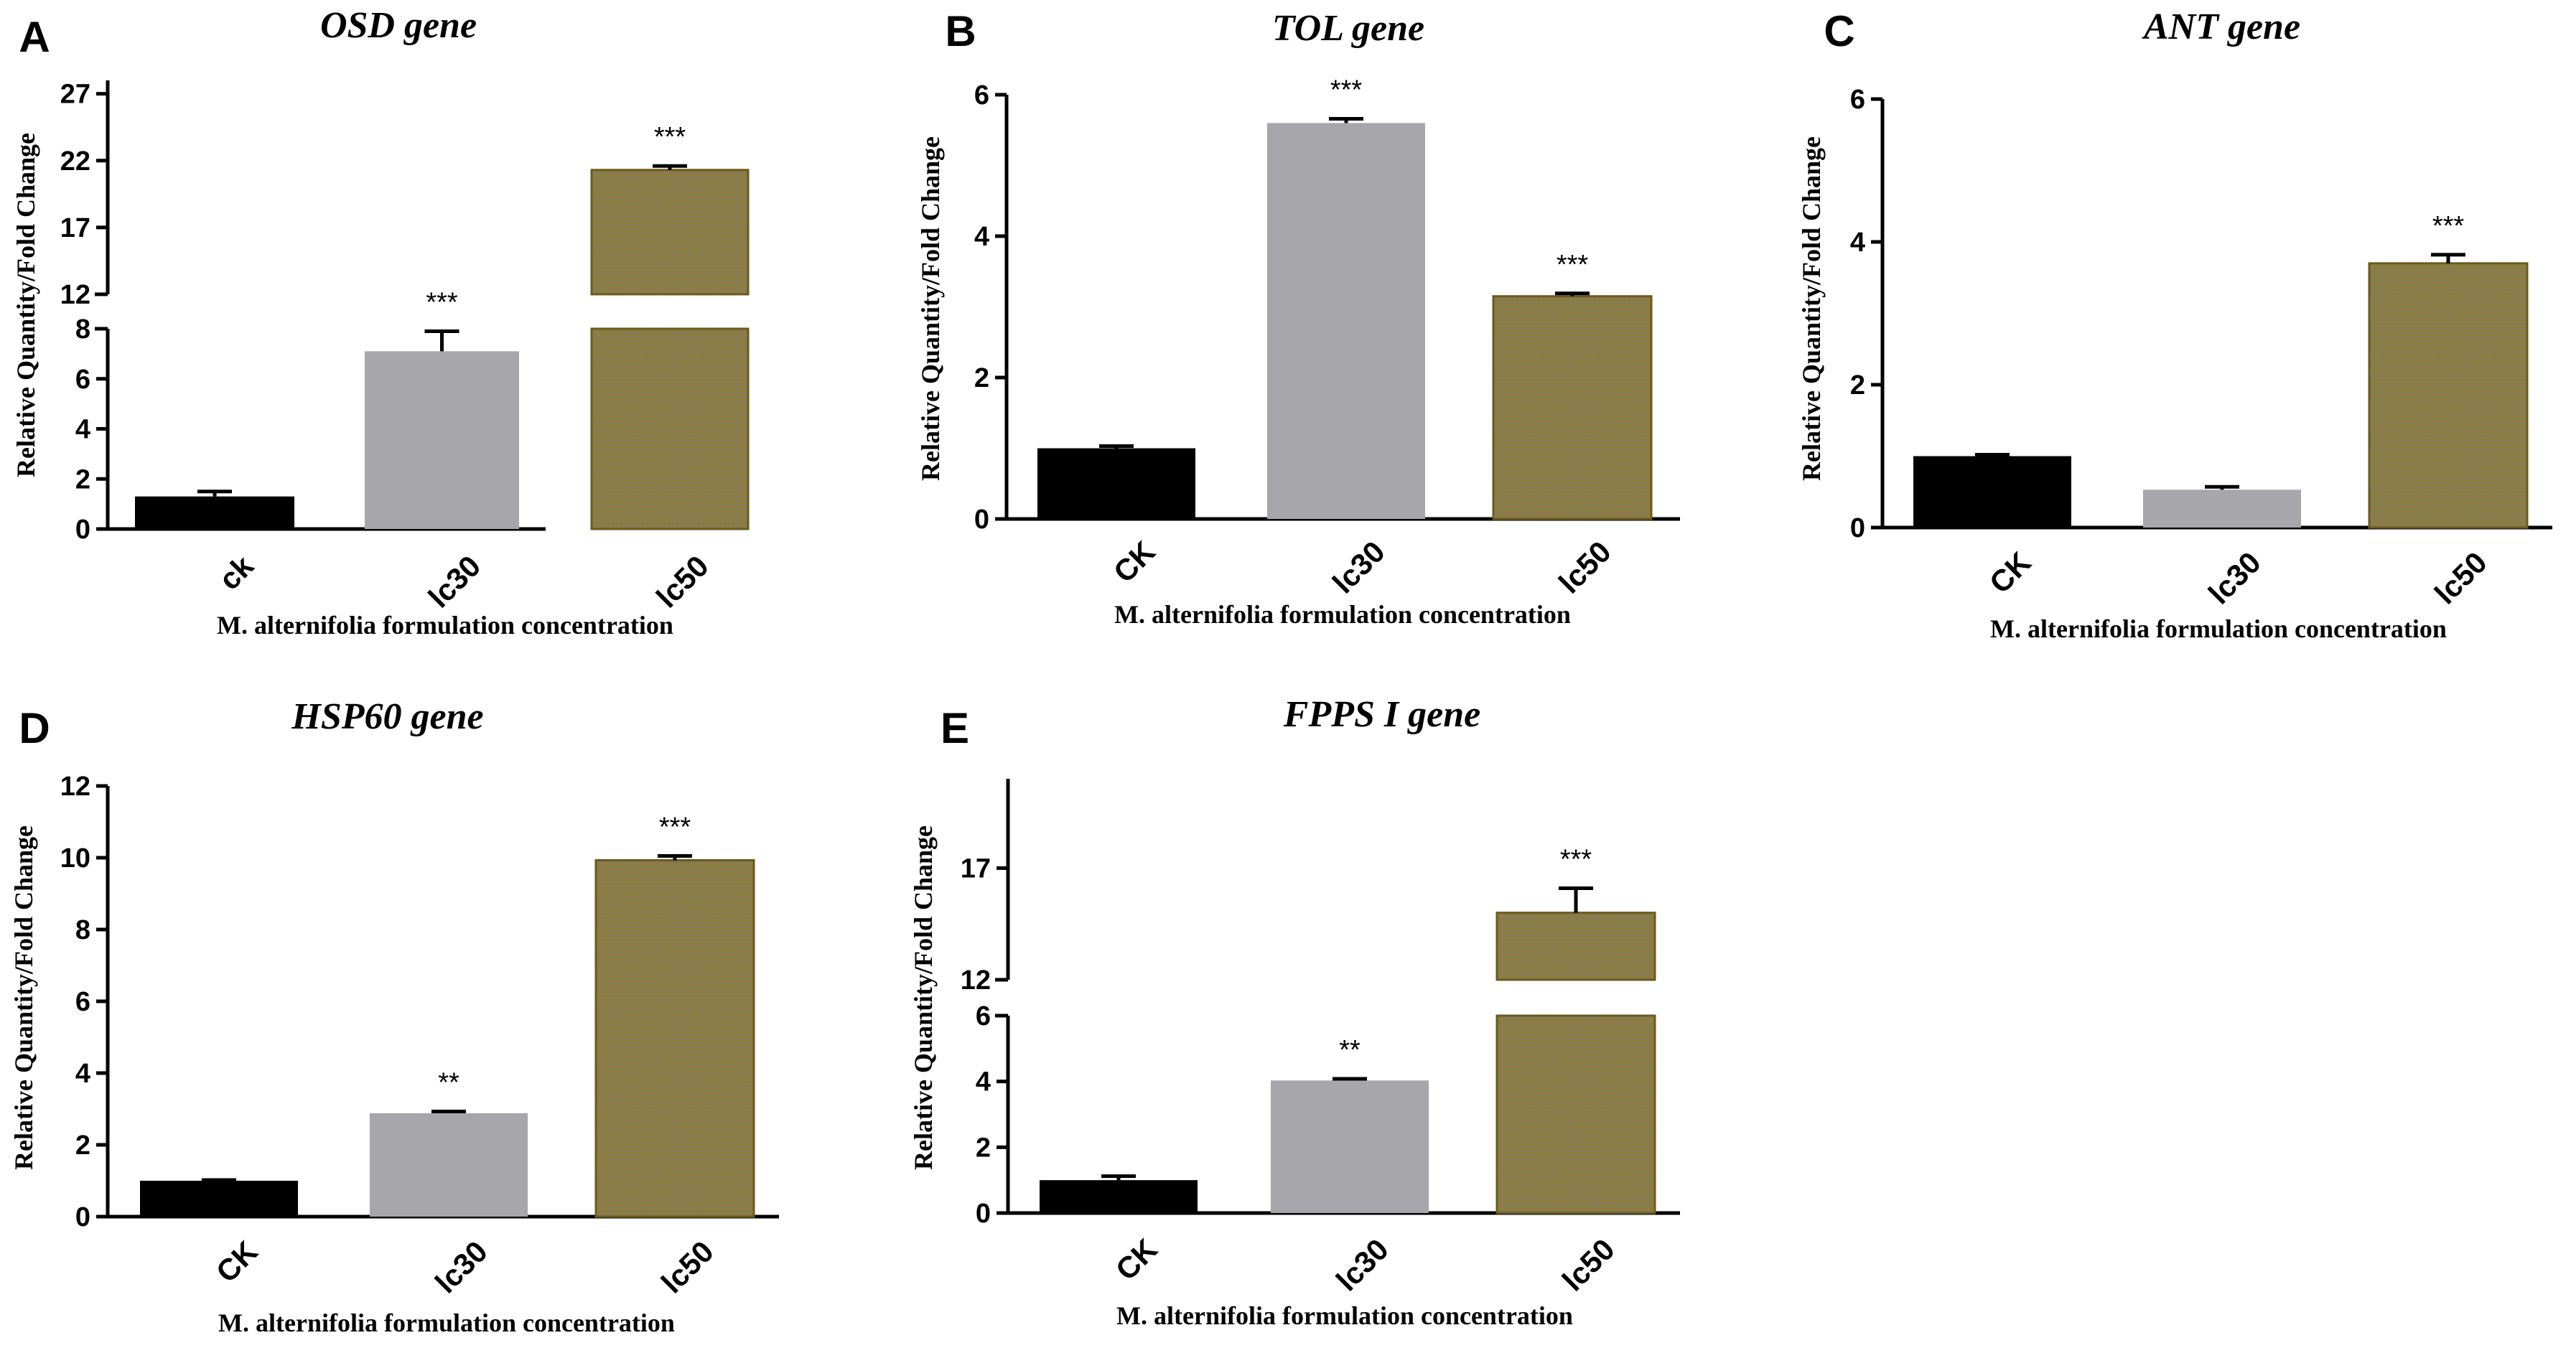 The width and height of the screenshot is (2576, 1353). Describe the element at coordinates (1857, 243) in the screenshot. I see `panel-c-y-tick-label: 4` at that location.